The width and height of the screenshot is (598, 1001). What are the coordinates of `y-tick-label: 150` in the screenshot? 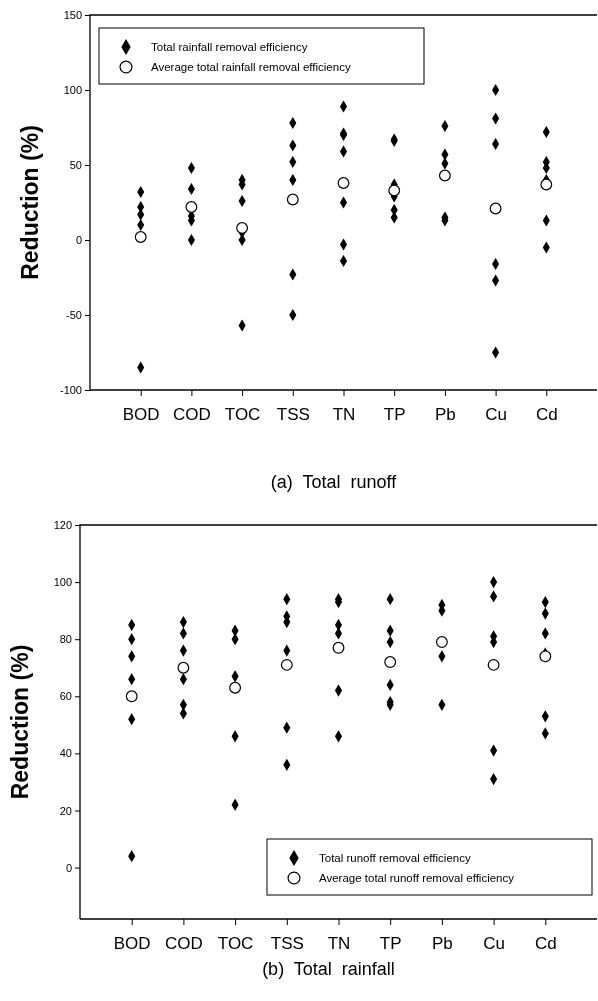 It's located at (72, 15).